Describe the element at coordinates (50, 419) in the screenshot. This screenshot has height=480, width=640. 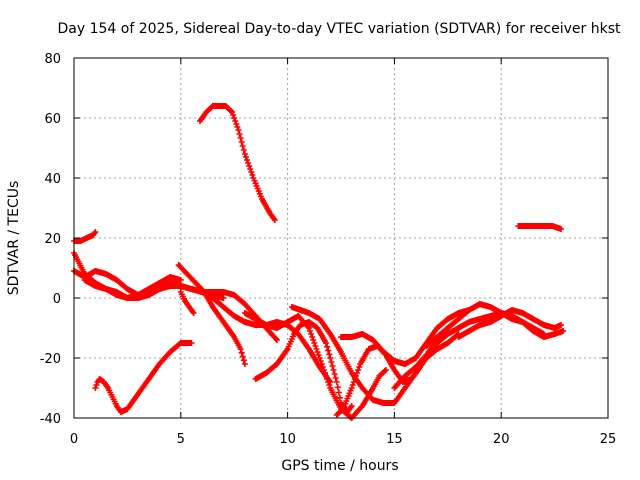
I see `y-tick-label: -40` at that location.